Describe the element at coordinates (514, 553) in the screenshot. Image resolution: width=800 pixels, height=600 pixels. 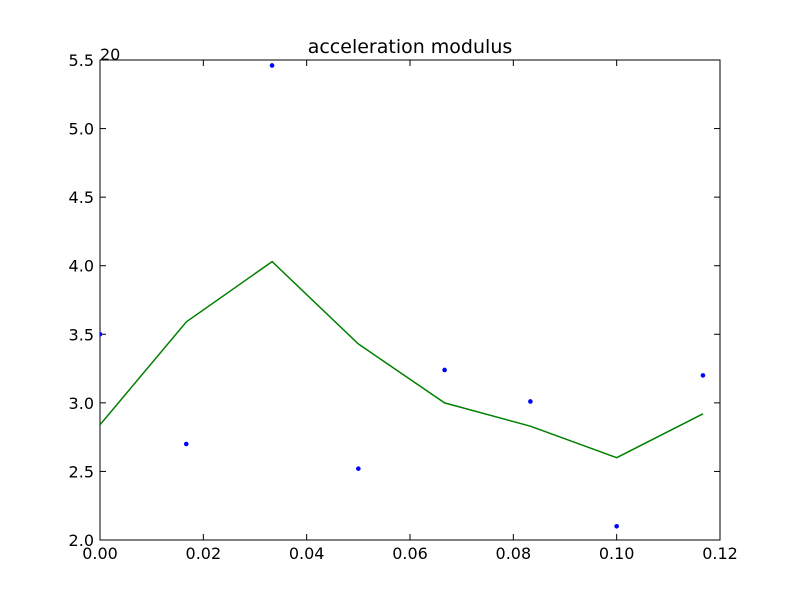
I see `x-tick-label: 0.08` at that location.